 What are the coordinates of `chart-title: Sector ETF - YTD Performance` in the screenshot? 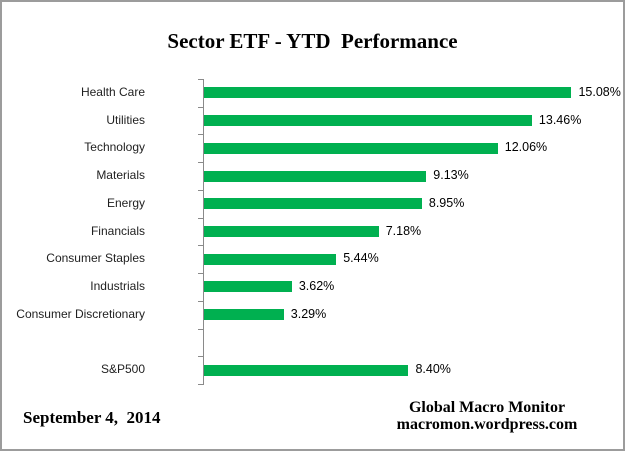 It's located at (312, 41).